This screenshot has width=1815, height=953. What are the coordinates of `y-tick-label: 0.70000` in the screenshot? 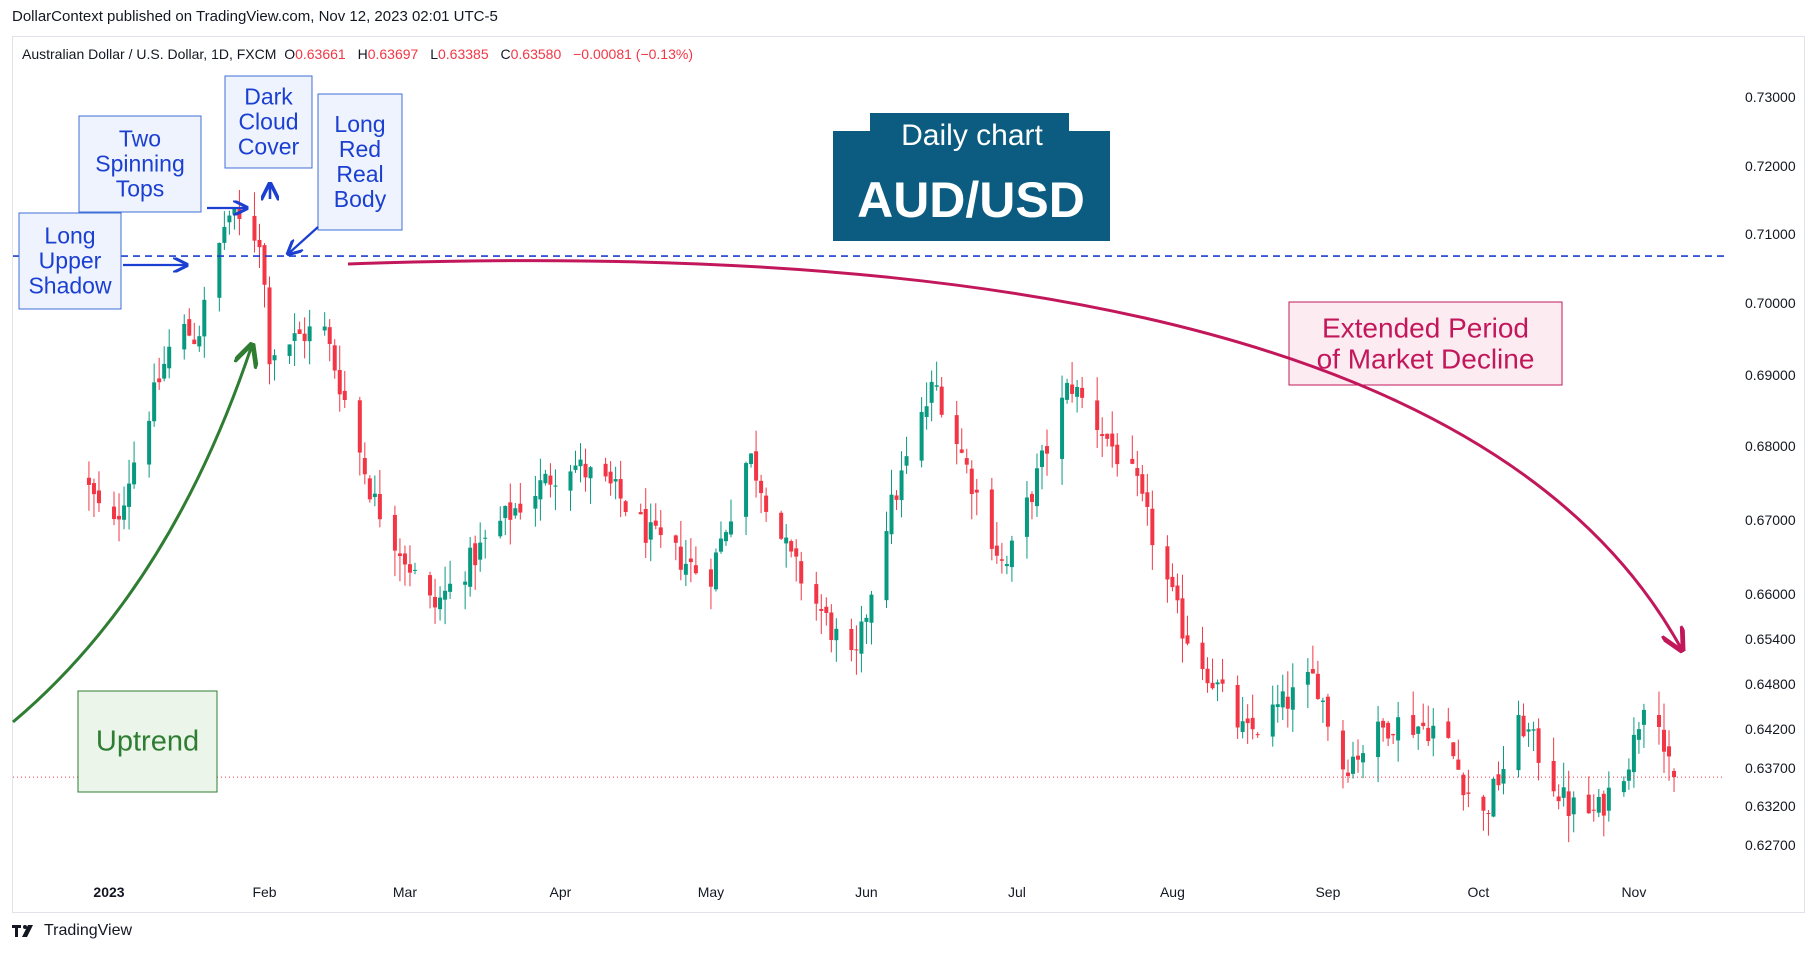 It's located at (1770, 303).